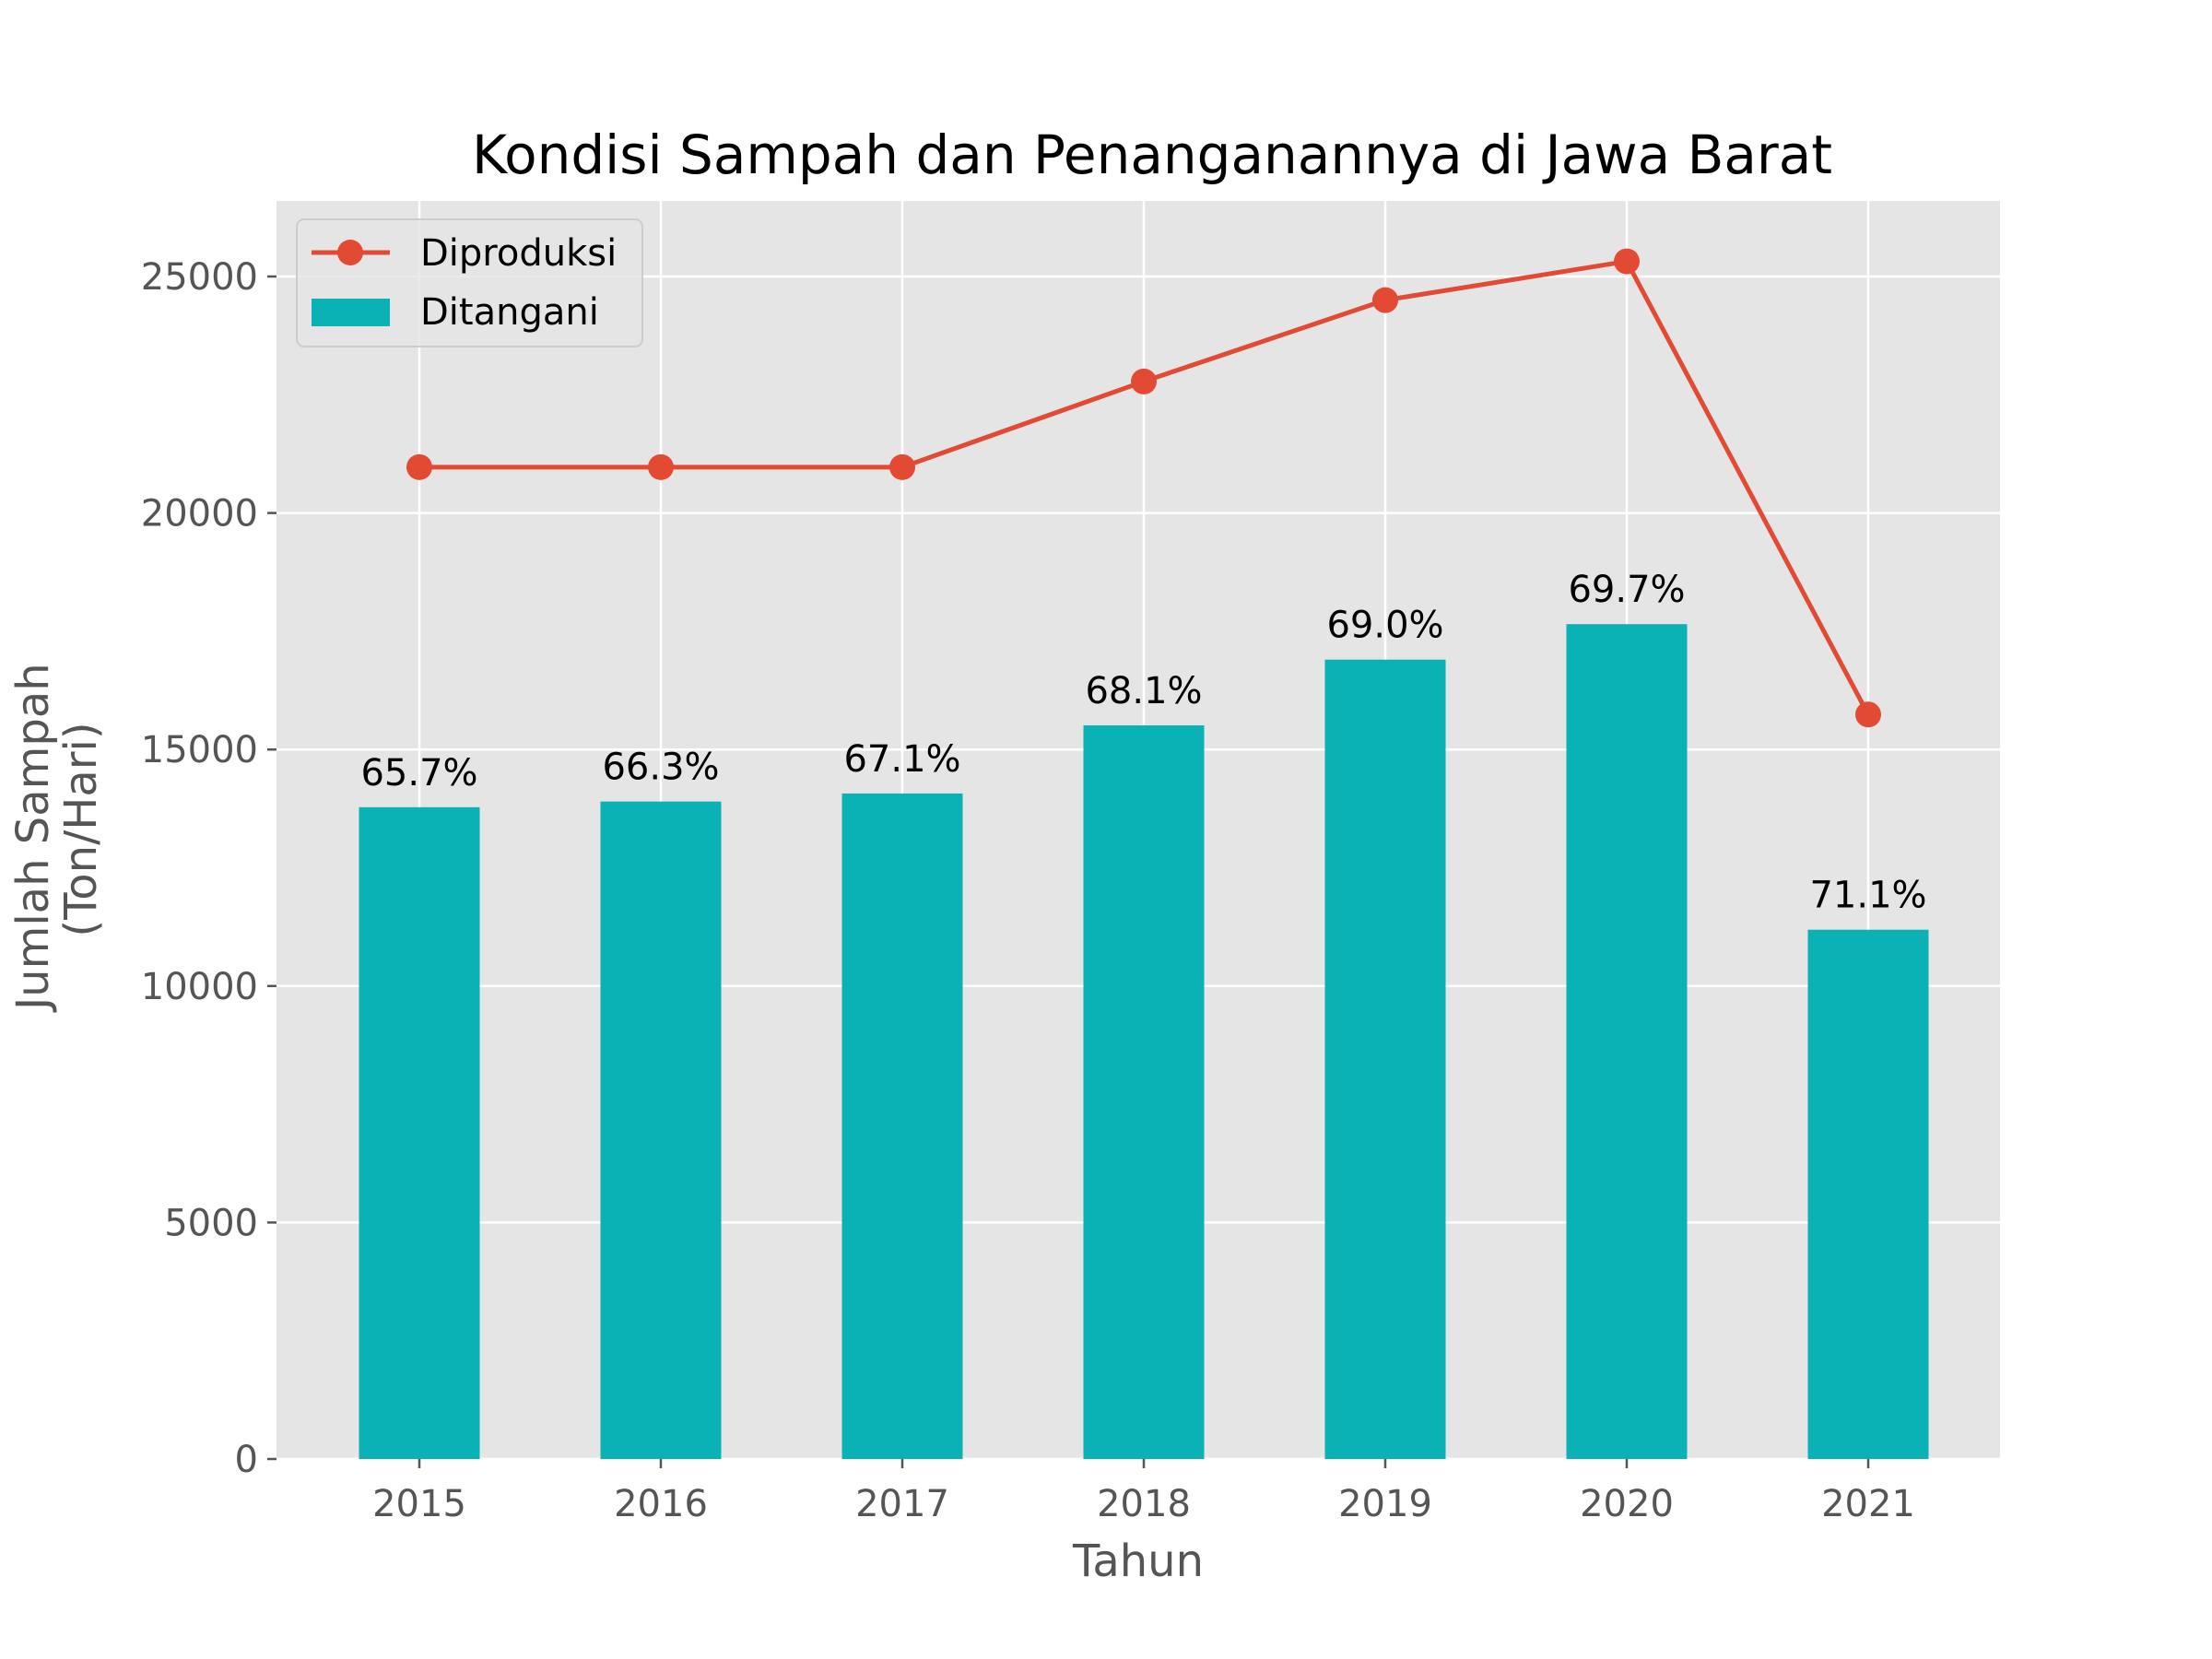 The height and width of the screenshot is (1659, 2212). Describe the element at coordinates (902, 1504) in the screenshot. I see `x-tick-label-2017: 2017` at that location.